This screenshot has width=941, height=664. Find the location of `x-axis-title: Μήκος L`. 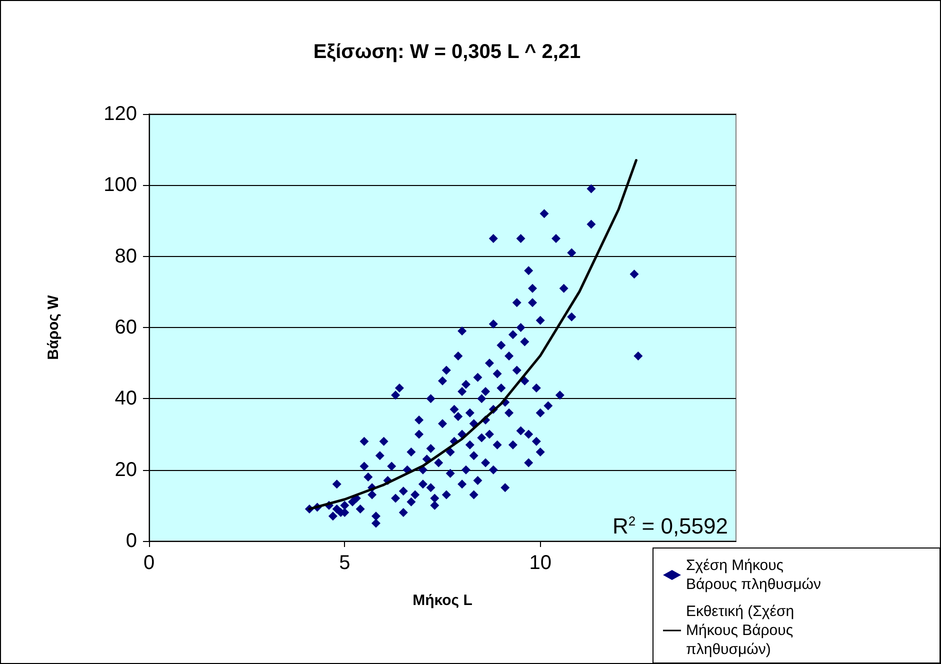

x-axis-title: Μήκος L is located at coordinates (442, 600).